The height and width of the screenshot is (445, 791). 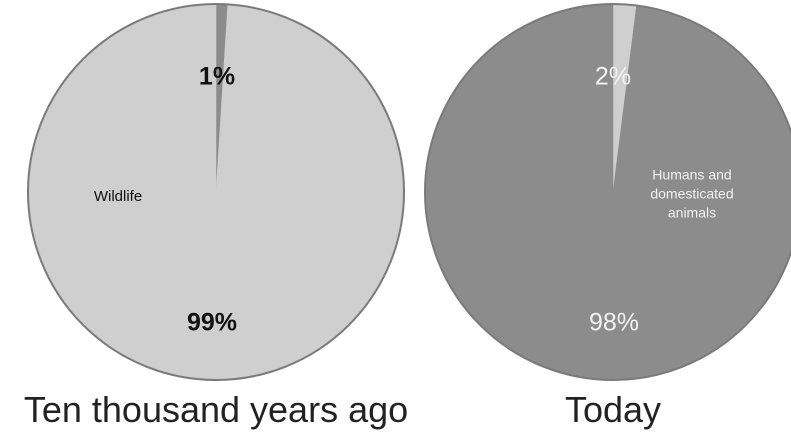 What do you see at coordinates (212, 323) in the screenshot?
I see `value-label-99-percent: 99%` at bounding box center [212, 323].